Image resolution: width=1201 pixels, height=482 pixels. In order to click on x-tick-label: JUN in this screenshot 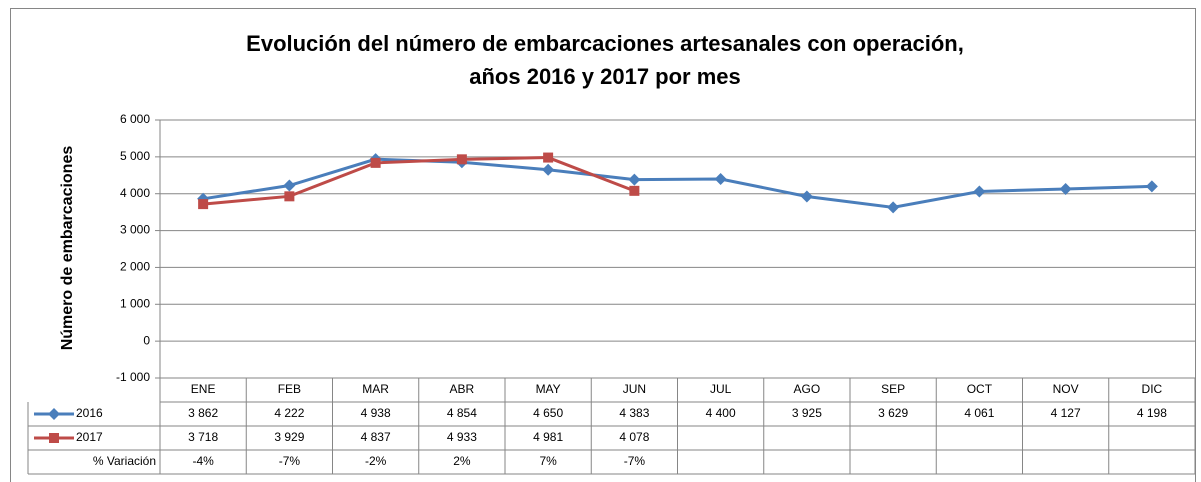, I will do `click(634, 389)`.